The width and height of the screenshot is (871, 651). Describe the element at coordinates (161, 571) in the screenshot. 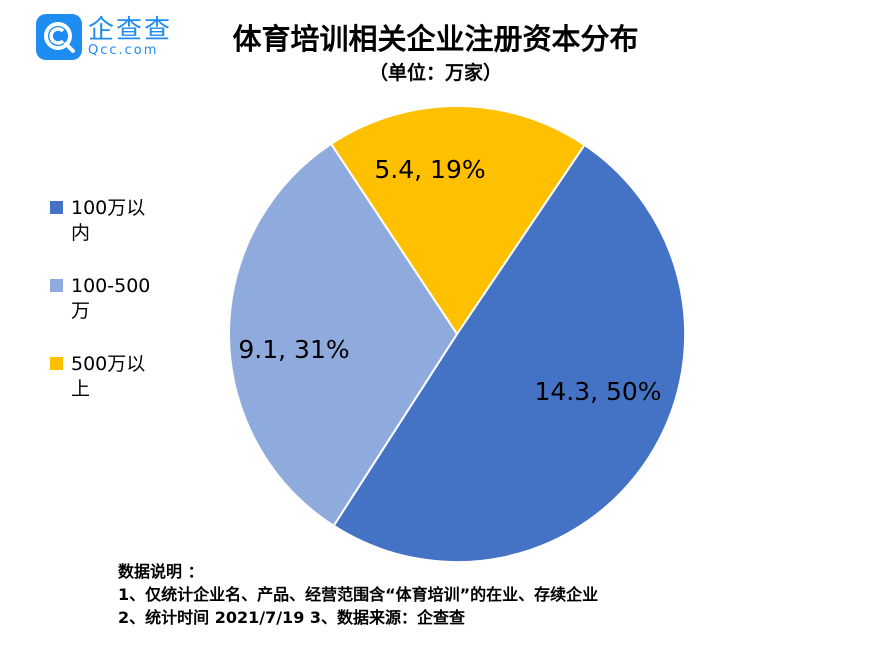

I see `notes-heading: 数据说明 ：` at that location.